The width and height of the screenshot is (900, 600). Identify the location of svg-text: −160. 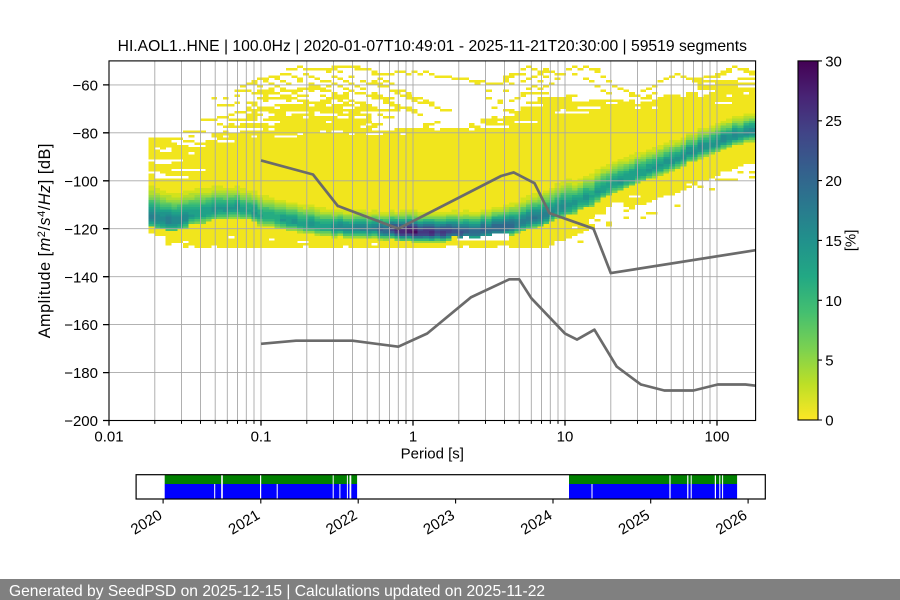
(81, 325).